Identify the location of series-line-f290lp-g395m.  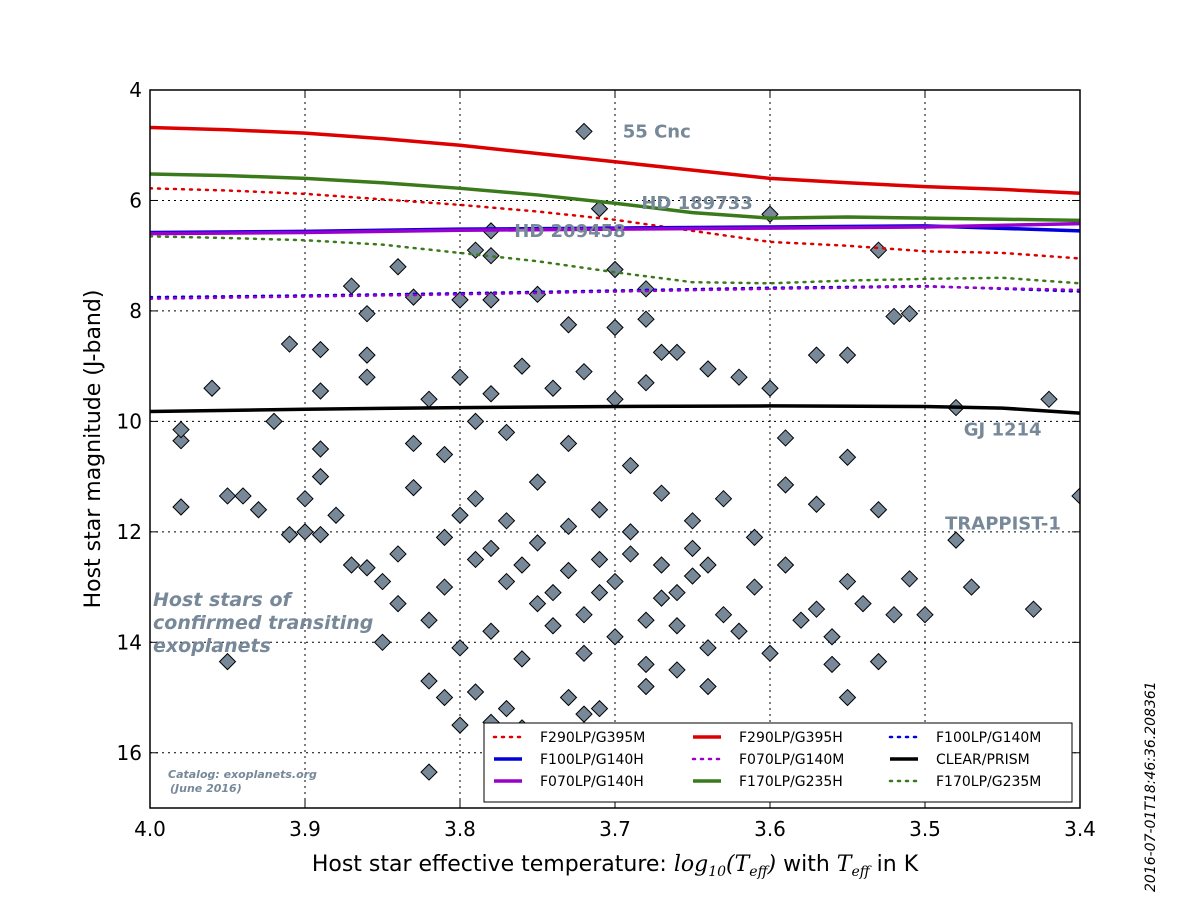
(615, 223).